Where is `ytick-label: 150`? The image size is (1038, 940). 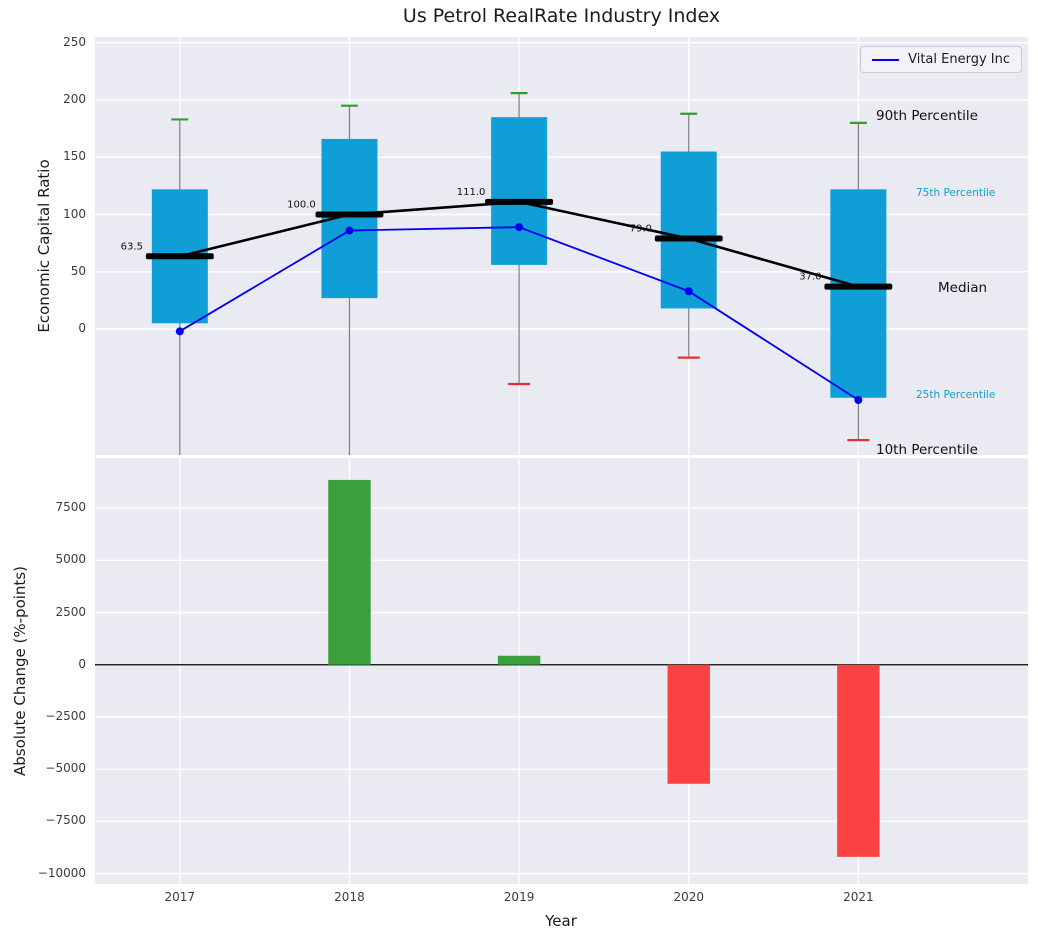
ytick-label: 150 is located at coordinates (74, 156).